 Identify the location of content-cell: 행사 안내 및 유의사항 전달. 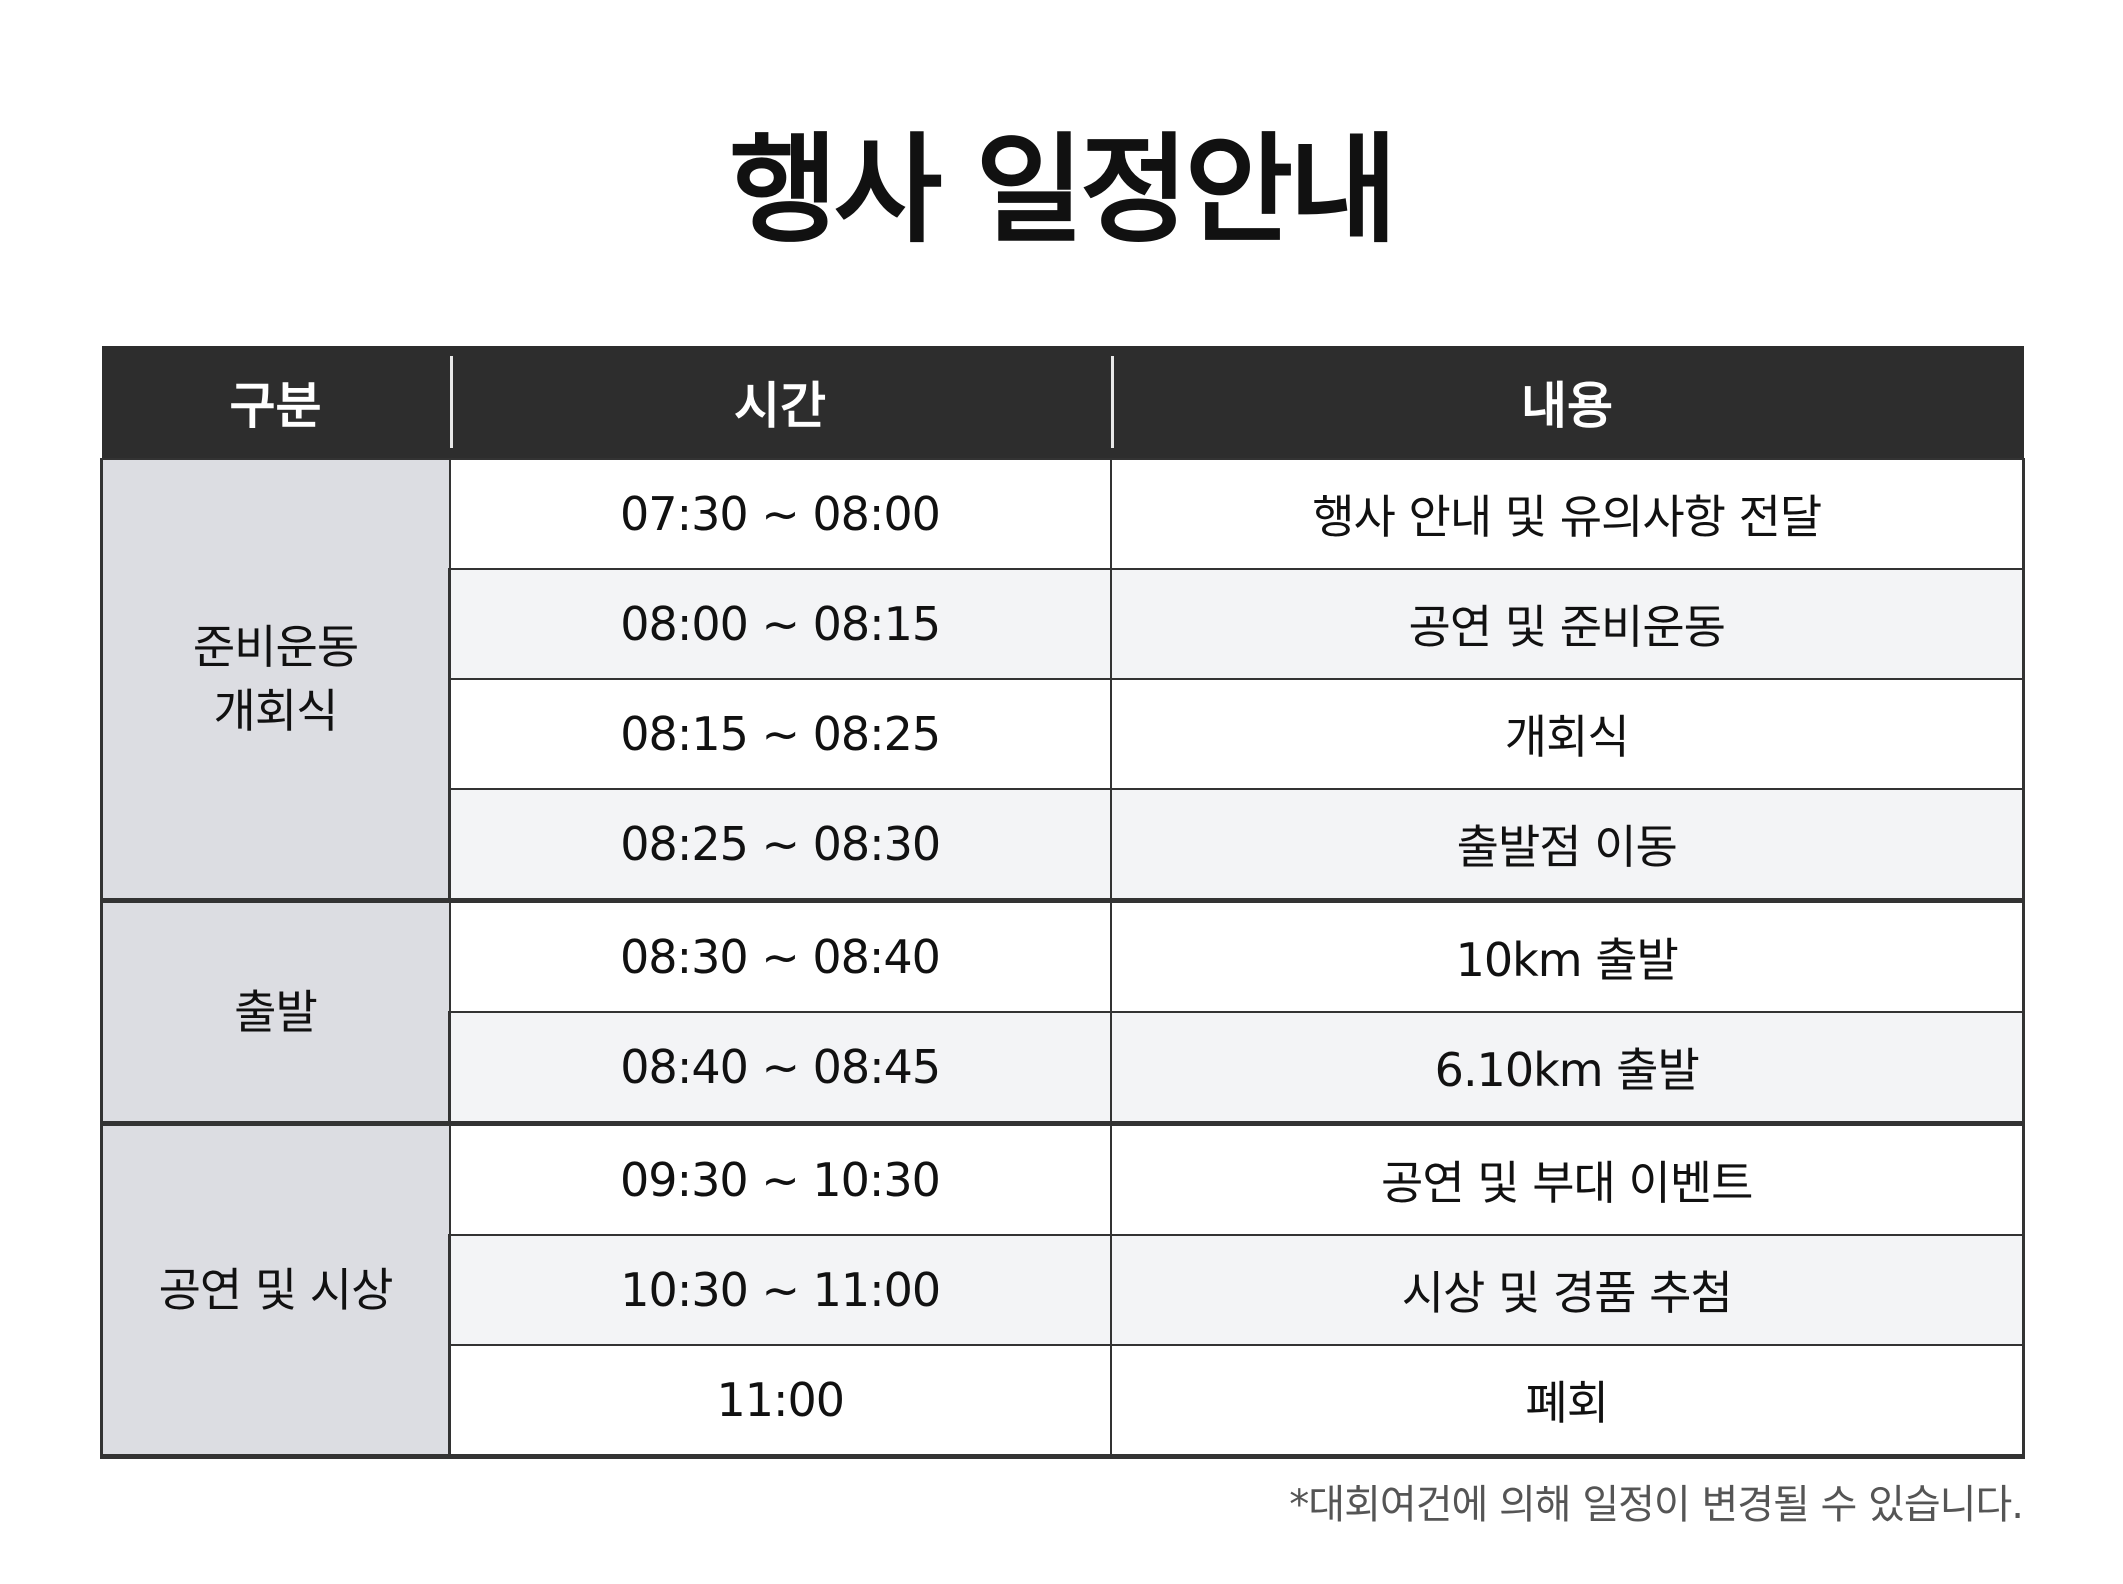
(1567, 514).